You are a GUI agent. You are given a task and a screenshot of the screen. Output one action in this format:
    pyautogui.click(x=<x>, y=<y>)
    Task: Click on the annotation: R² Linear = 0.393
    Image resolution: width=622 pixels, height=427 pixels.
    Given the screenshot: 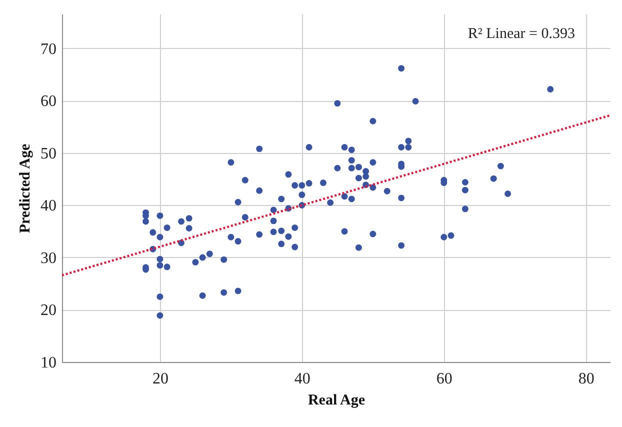 What is the action you would take?
    pyautogui.click(x=521, y=34)
    